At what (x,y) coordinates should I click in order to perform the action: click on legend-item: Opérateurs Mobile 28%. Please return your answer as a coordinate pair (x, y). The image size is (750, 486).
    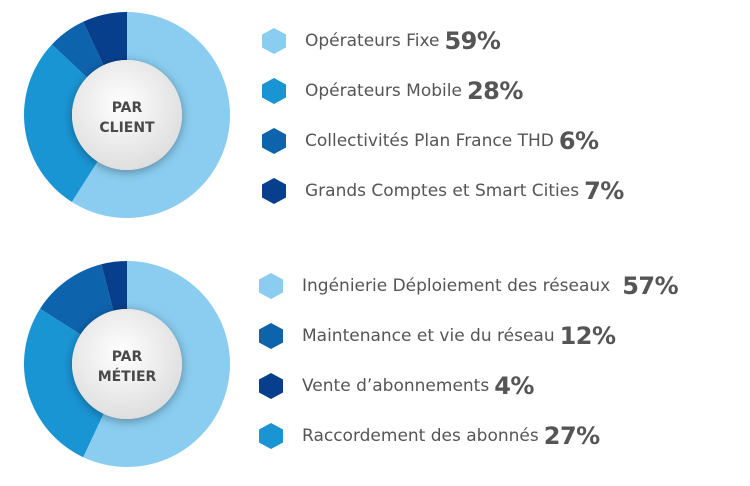
    Looking at the image, I should click on (443, 91).